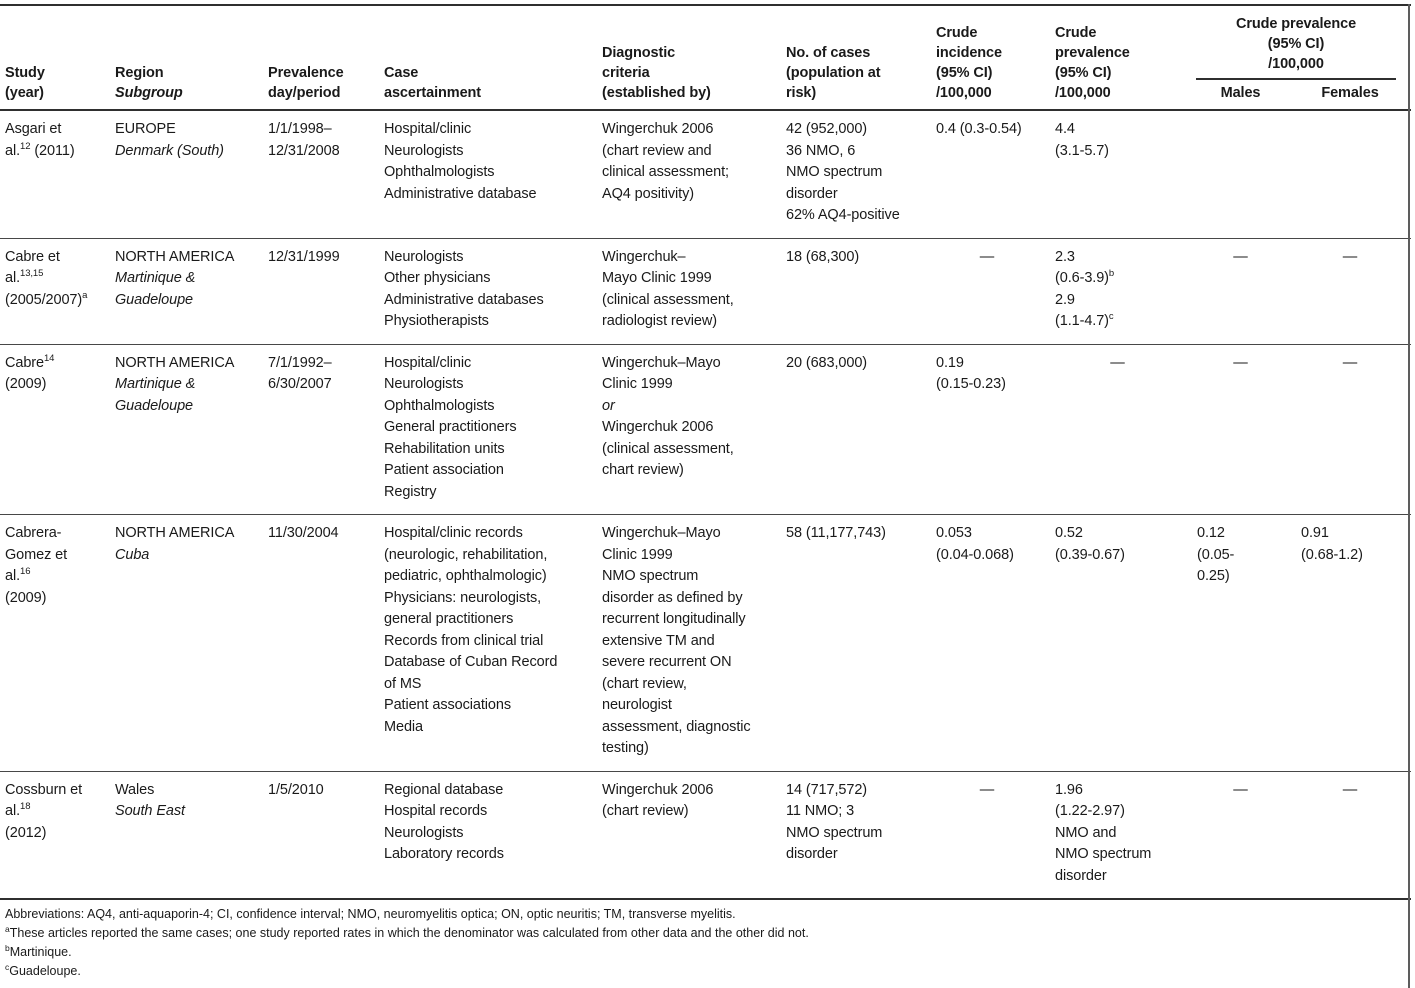  Describe the element at coordinates (1216, 554) in the screenshot. I see `cell-cabrera-gomez-2009-males: 0.12 (0.05- 0.25)` at that location.